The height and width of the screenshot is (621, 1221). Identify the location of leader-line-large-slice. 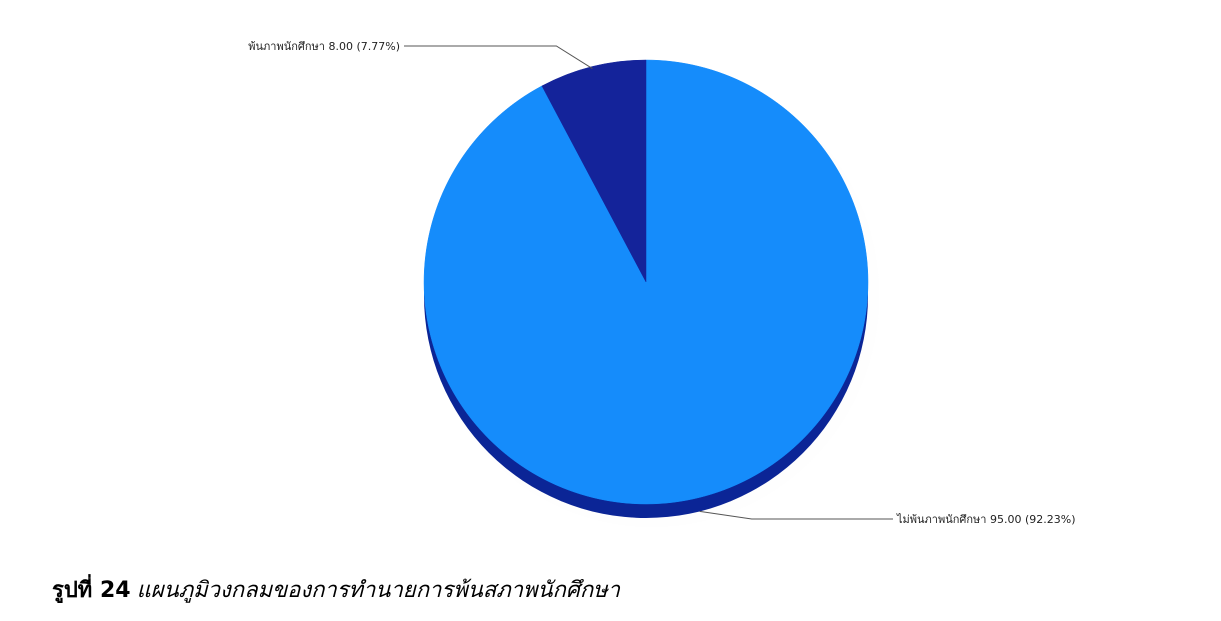
(796, 515).